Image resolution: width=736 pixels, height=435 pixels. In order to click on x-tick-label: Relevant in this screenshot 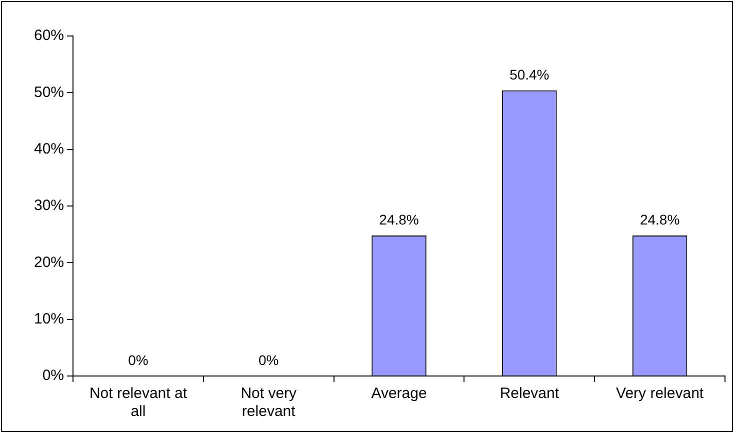, I will do `click(530, 393)`.